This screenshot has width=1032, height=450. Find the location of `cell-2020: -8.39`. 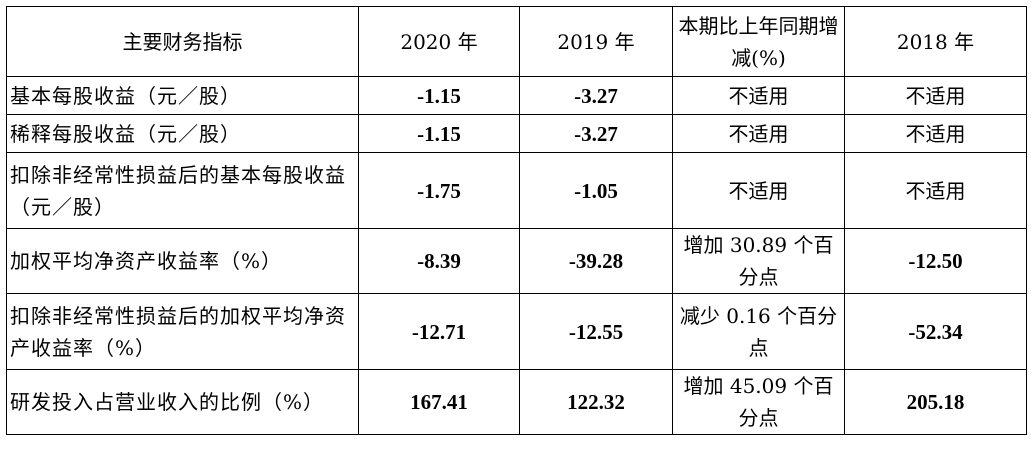

cell-2020: -8.39 is located at coordinates (439, 261).